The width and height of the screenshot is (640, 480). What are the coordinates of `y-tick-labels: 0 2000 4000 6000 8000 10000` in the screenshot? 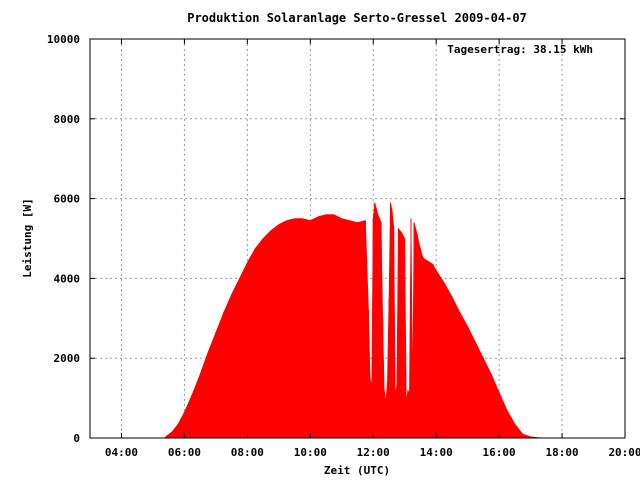 It's located at (63, 239).